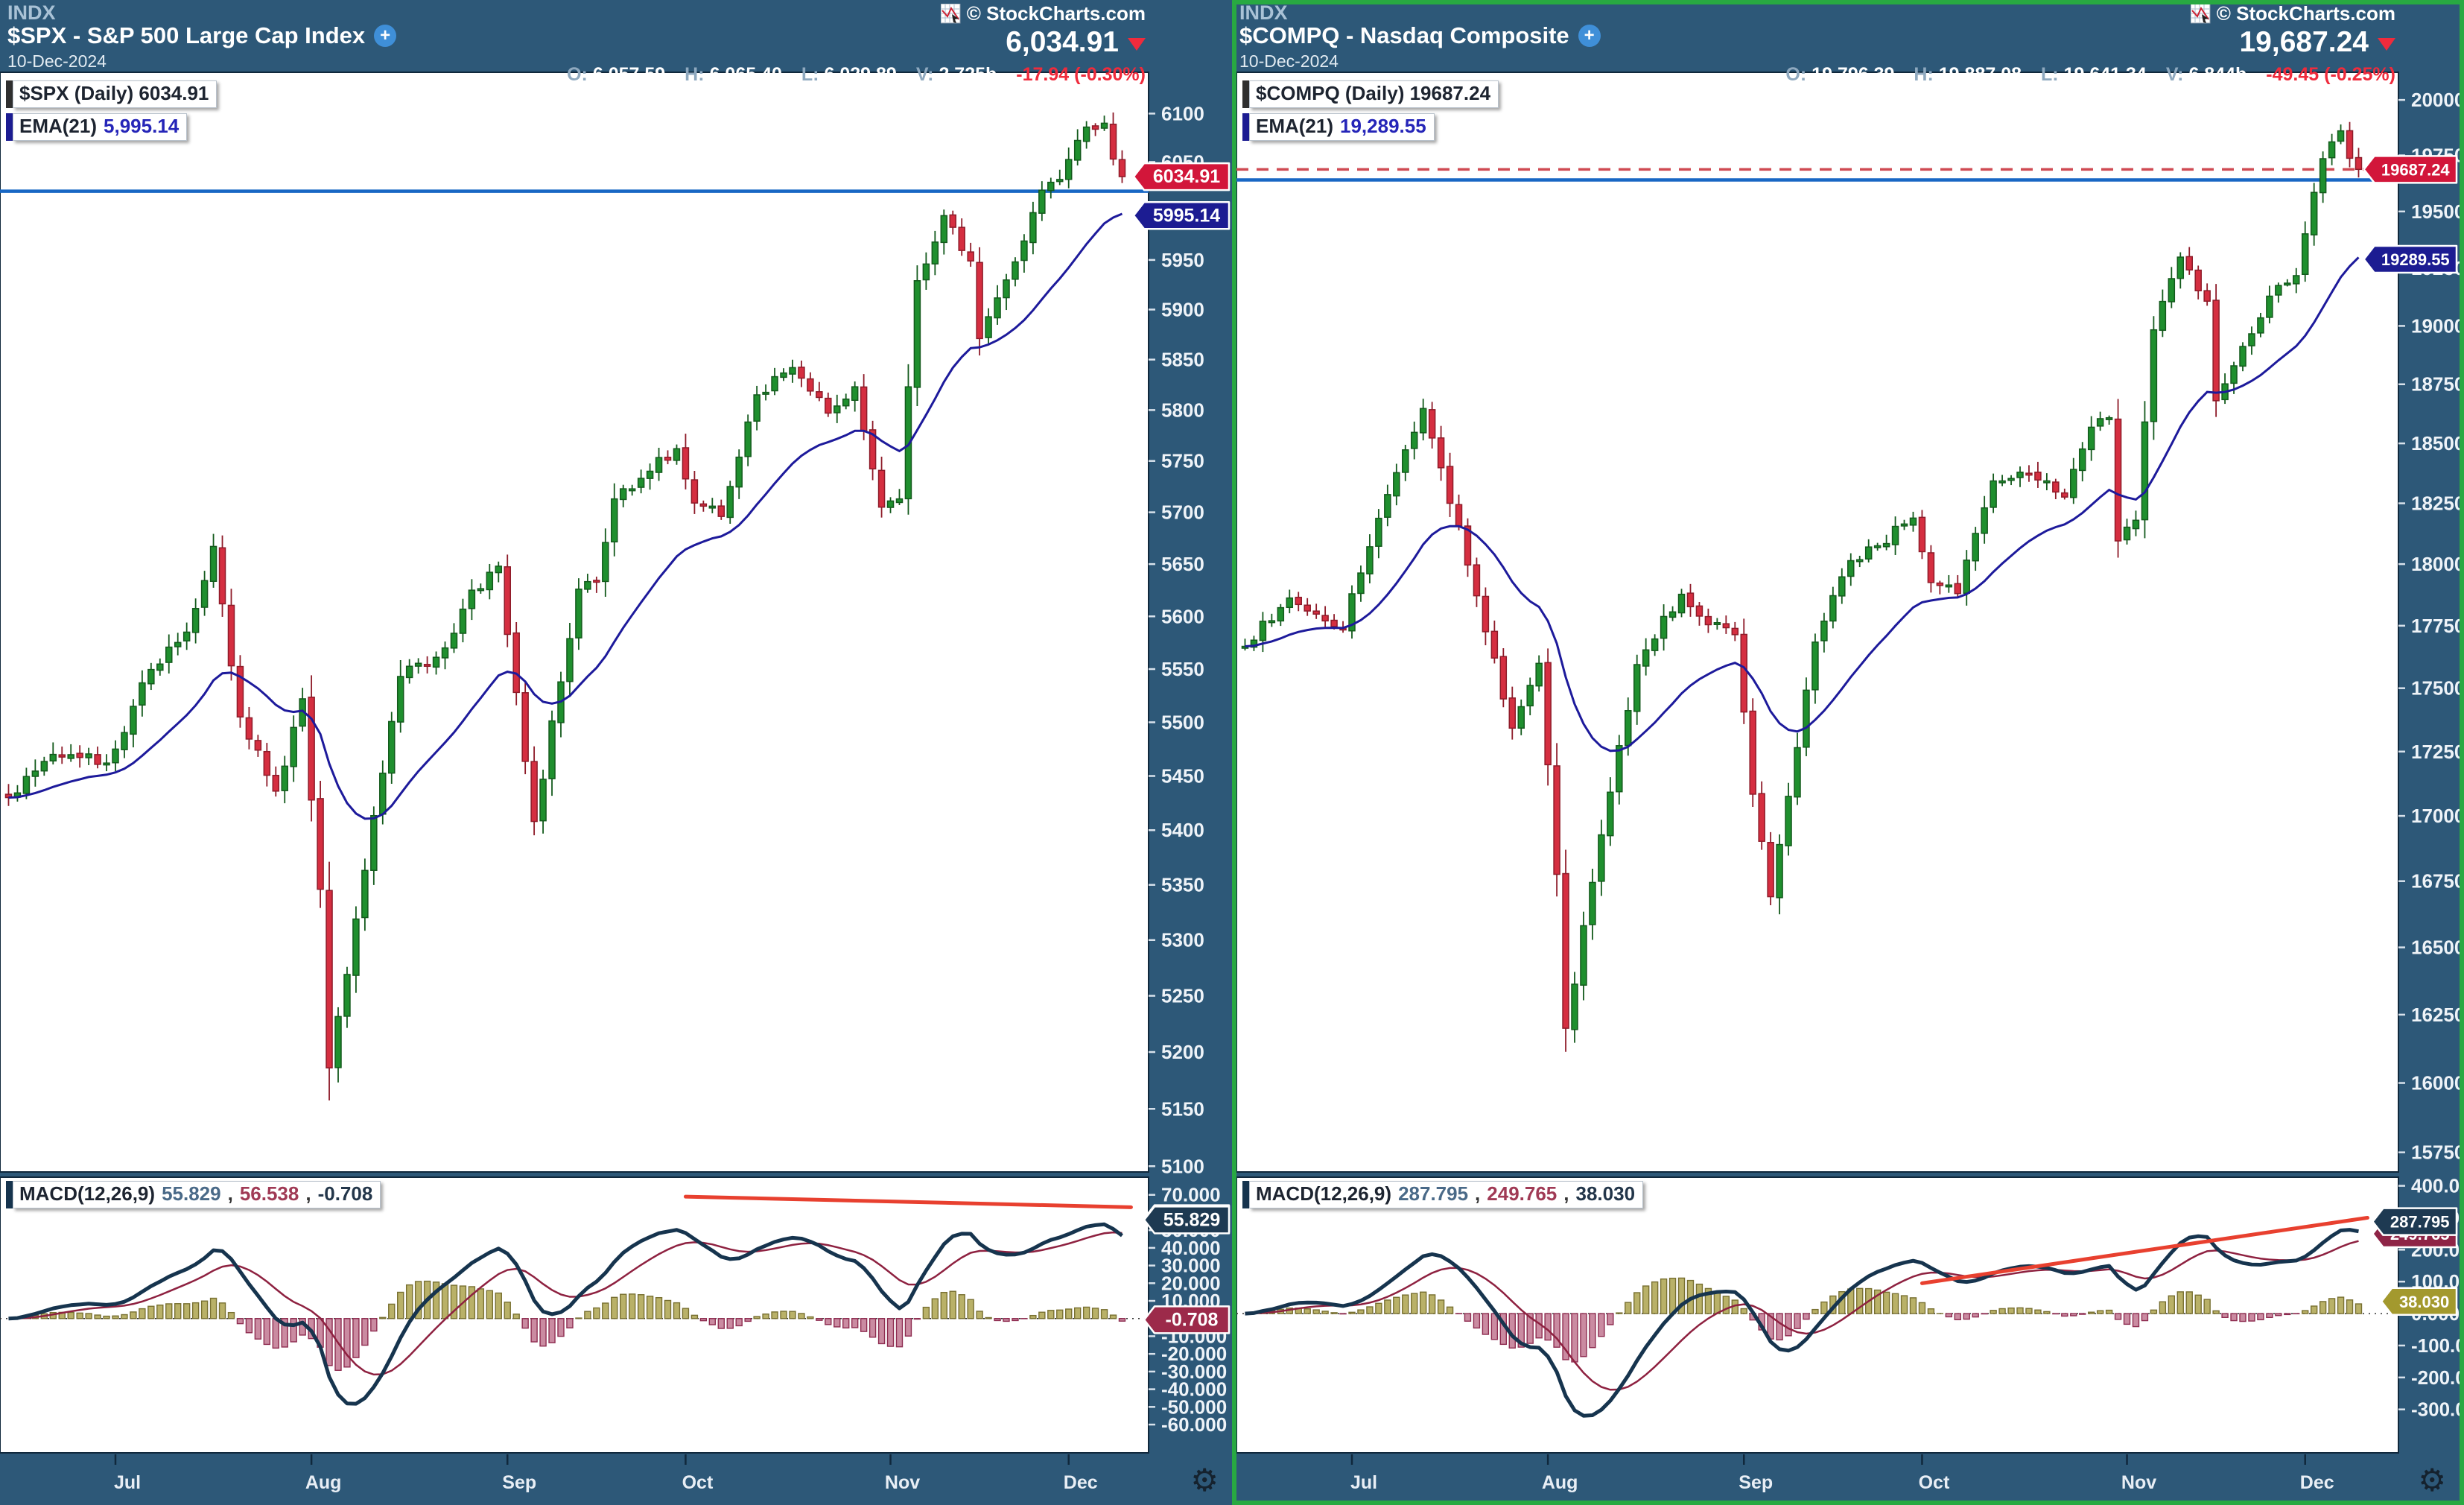  What do you see at coordinates (2437, 1345) in the screenshot?
I see `svg-text: -100.000` at bounding box center [2437, 1345].